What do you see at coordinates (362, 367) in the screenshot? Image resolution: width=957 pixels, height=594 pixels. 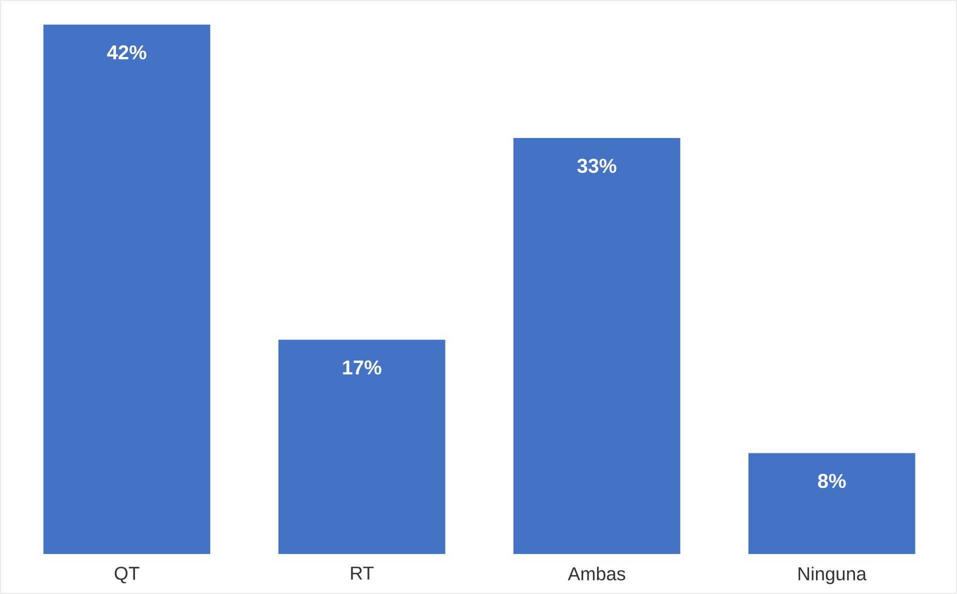 I see `data-label: 17%` at bounding box center [362, 367].